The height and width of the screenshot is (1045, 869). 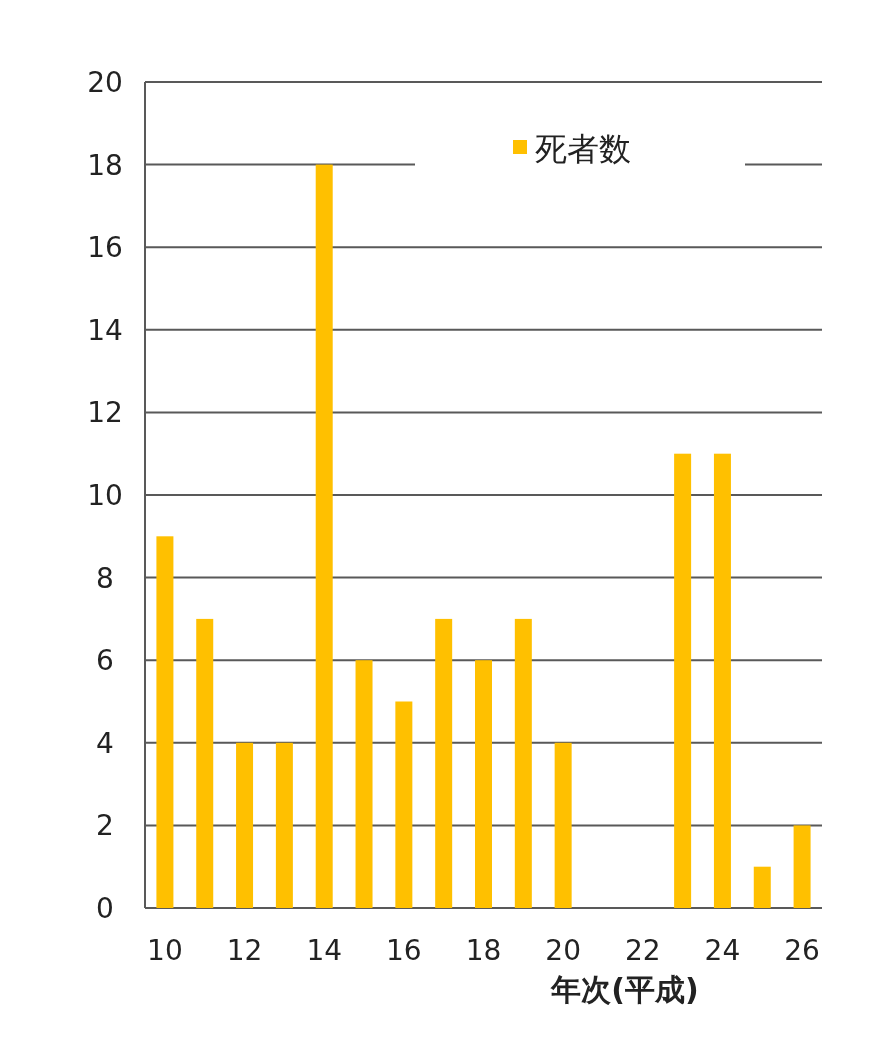 What do you see at coordinates (105, 248) in the screenshot?
I see `y-tick-label: 16` at bounding box center [105, 248].